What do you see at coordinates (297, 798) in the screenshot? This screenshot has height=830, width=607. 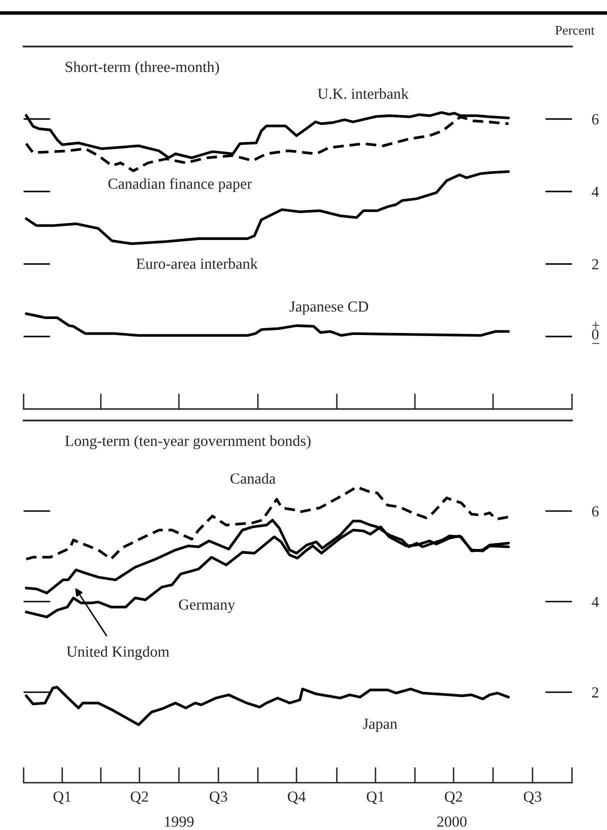 I see `x-tick-label: Q4` at bounding box center [297, 798].